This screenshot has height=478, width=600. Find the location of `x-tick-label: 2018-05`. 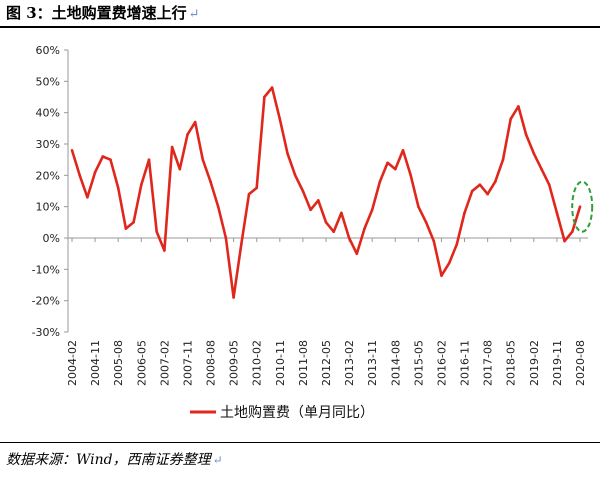

x-tick-label: 2018-05 is located at coordinates (511, 363).